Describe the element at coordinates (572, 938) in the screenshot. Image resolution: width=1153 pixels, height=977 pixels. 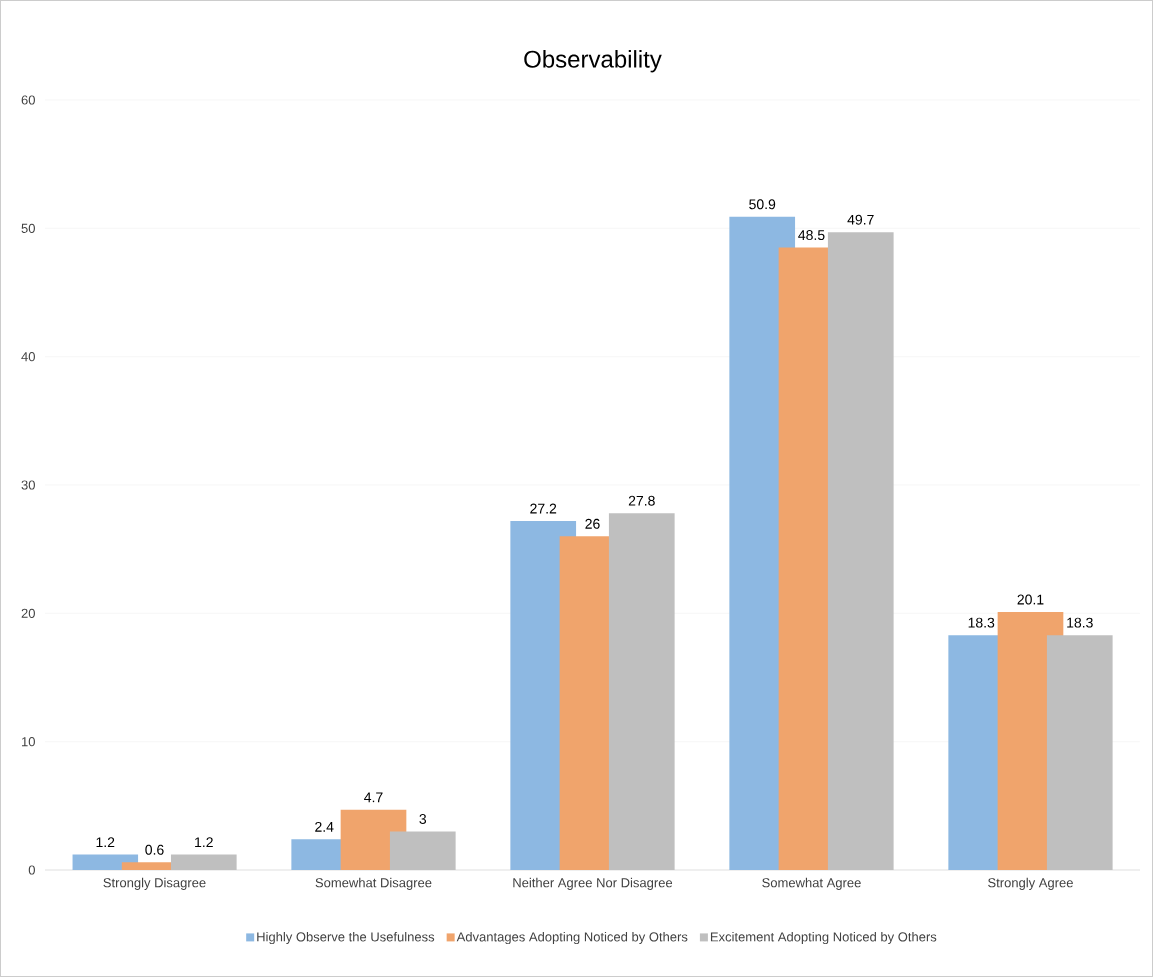
I see `legend-label: Advantages Adopting Noticed by Others` at that location.